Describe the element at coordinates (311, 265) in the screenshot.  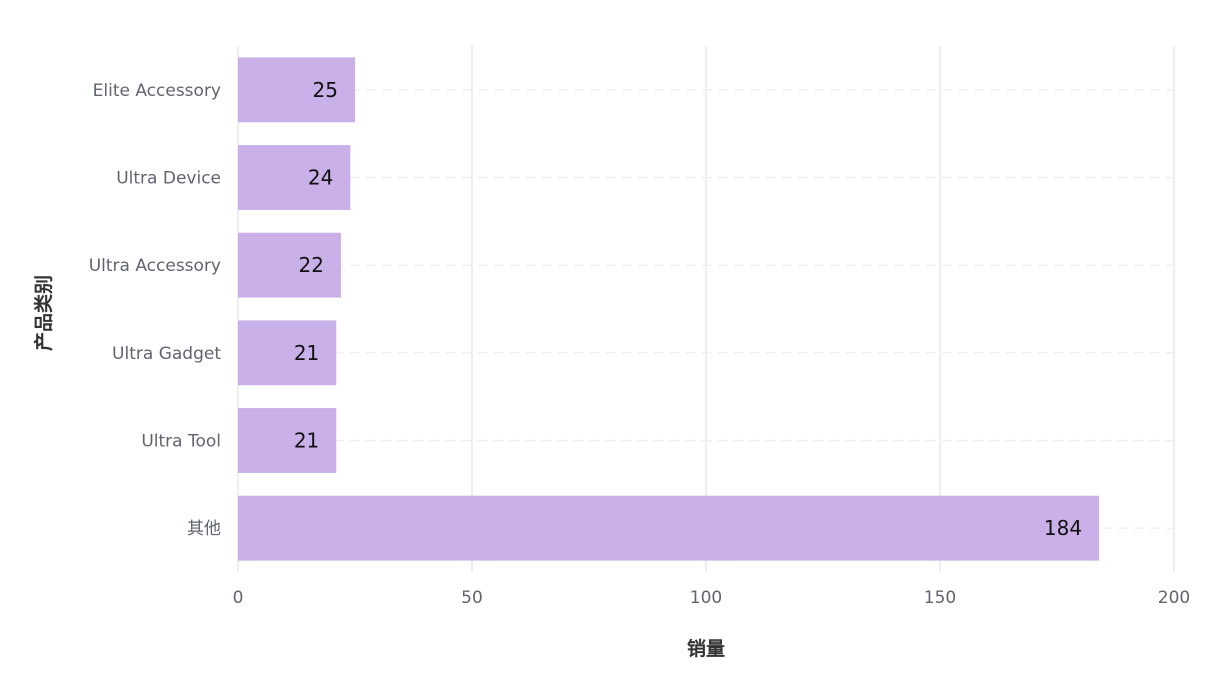
I see `data-label: 22` at that location.